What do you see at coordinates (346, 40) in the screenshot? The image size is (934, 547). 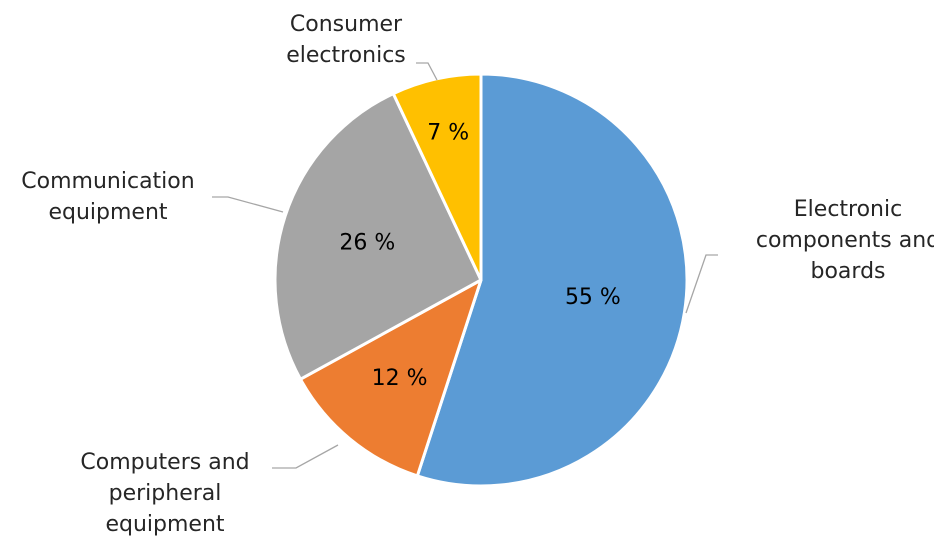 I see `category-label-consumer-electronics: Consumer electronics` at bounding box center [346, 40].